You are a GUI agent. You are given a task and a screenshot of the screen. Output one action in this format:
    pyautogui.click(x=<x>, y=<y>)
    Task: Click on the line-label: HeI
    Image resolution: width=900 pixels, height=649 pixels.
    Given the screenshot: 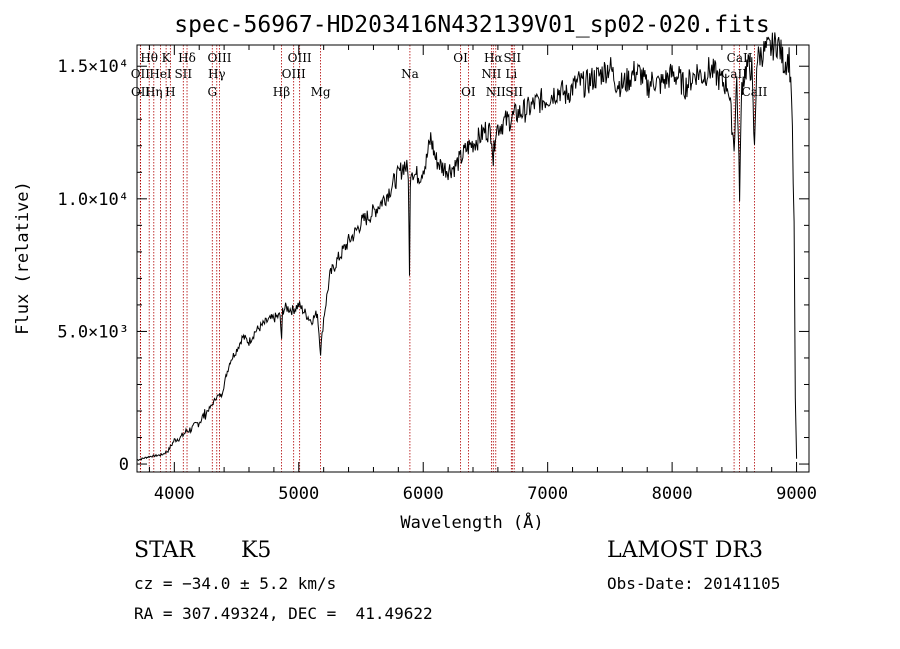 What is the action you would take?
    pyautogui.click(x=160, y=74)
    